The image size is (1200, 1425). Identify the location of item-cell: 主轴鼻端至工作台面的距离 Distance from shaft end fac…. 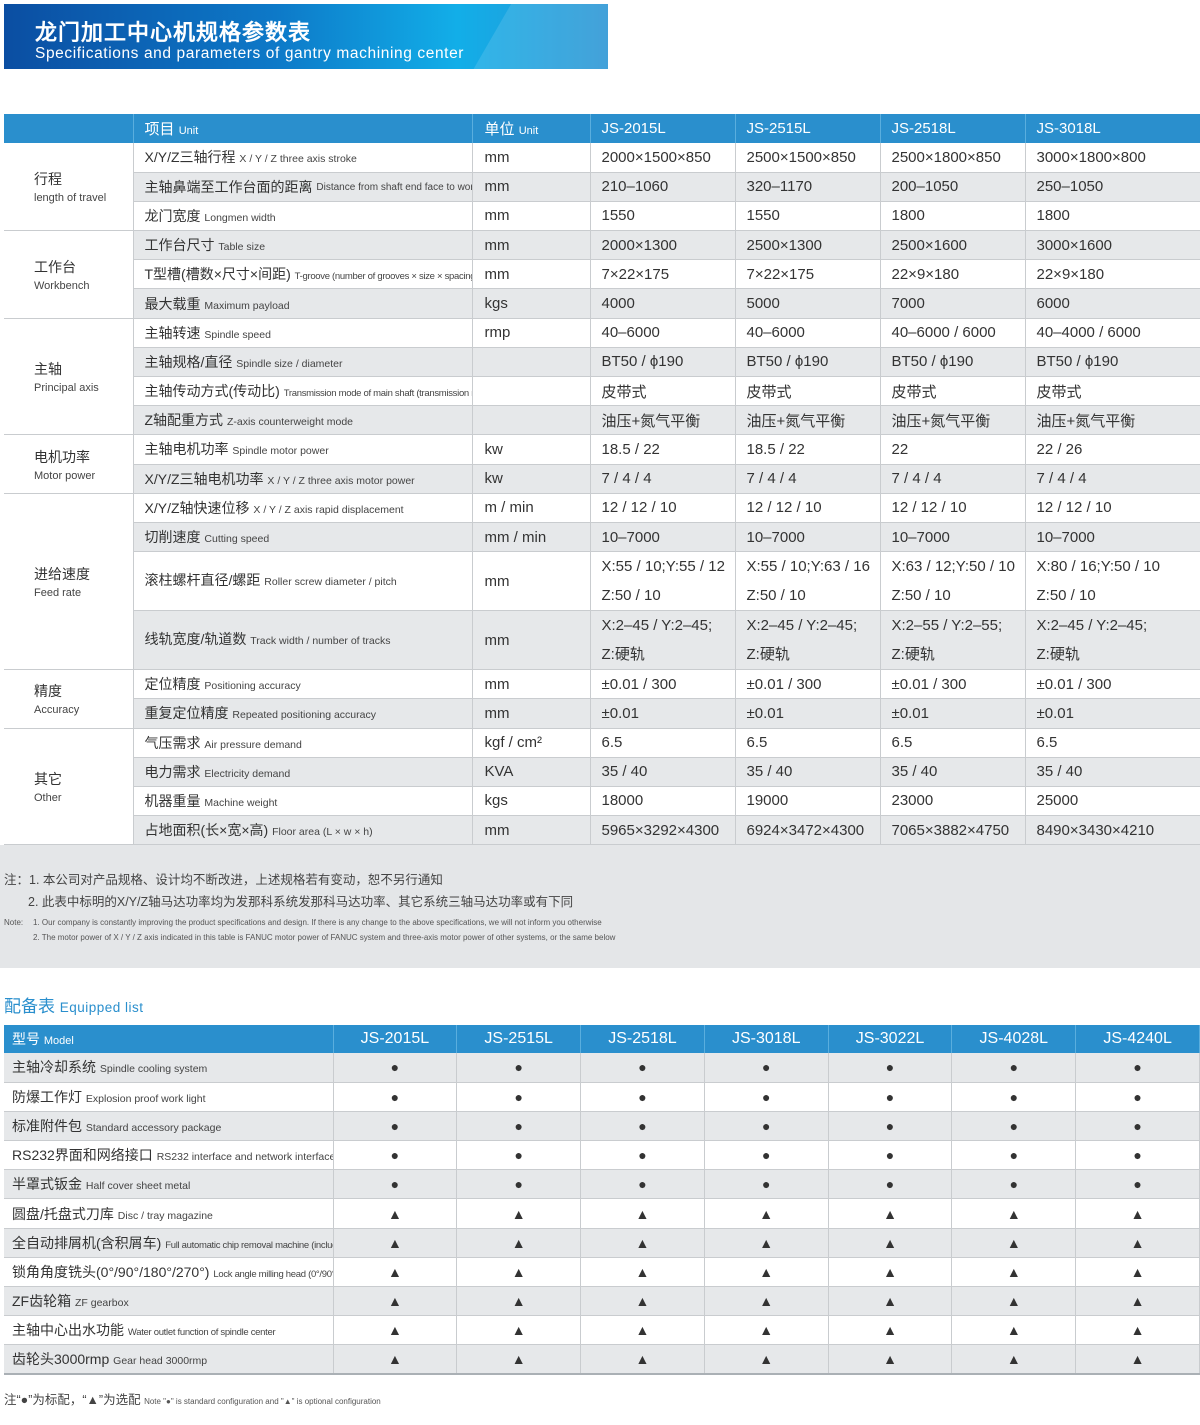
(303, 187).